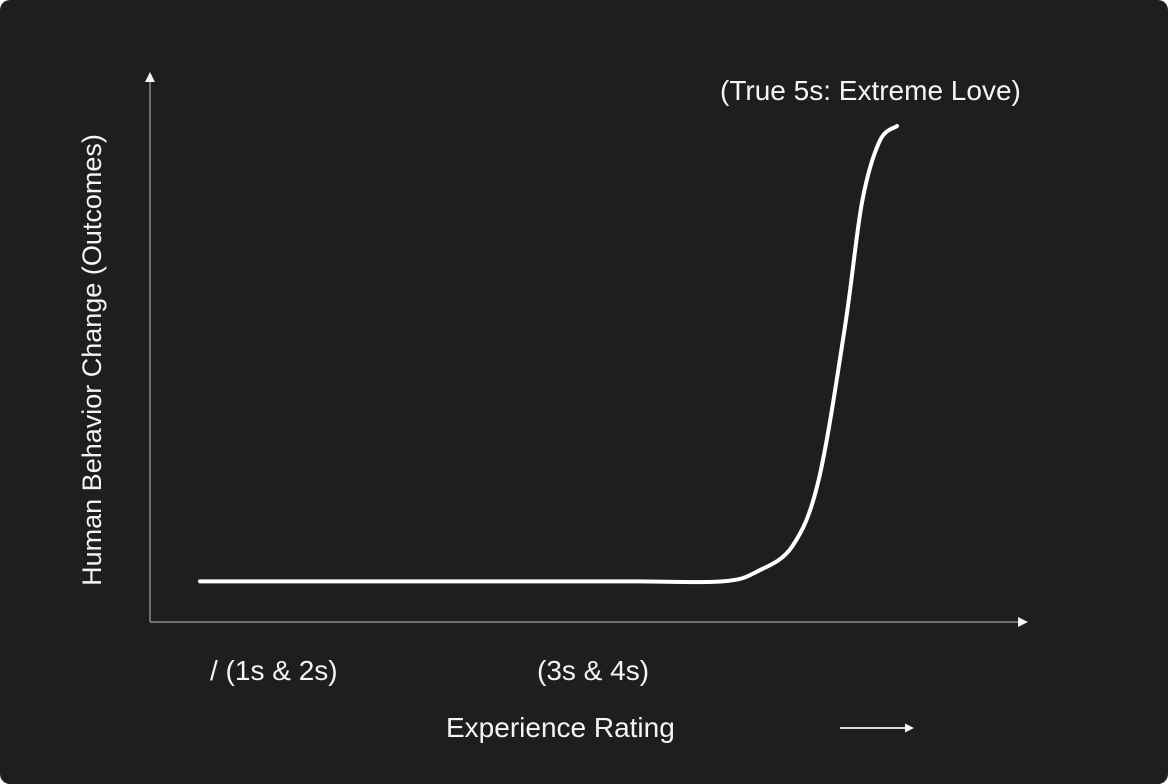 The height and width of the screenshot is (784, 1168). What do you see at coordinates (274, 670) in the screenshot?
I see `x-tick-label-low: / (1s & 2s)` at bounding box center [274, 670].